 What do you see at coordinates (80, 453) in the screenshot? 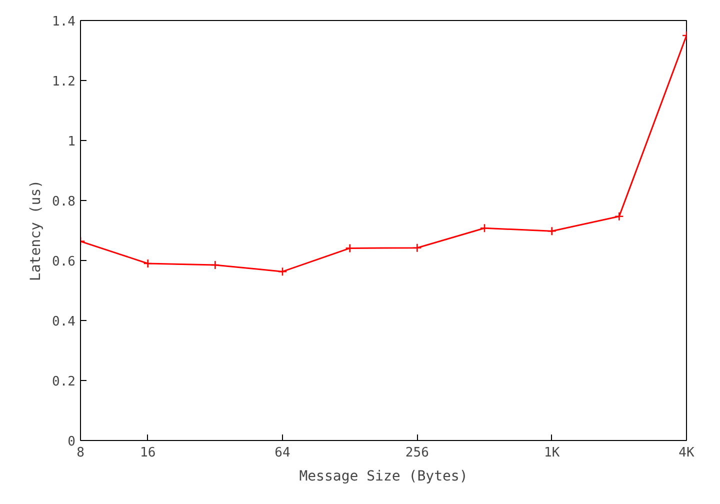
I see `x-tick-label: 8` at bounding box center [80, 453].